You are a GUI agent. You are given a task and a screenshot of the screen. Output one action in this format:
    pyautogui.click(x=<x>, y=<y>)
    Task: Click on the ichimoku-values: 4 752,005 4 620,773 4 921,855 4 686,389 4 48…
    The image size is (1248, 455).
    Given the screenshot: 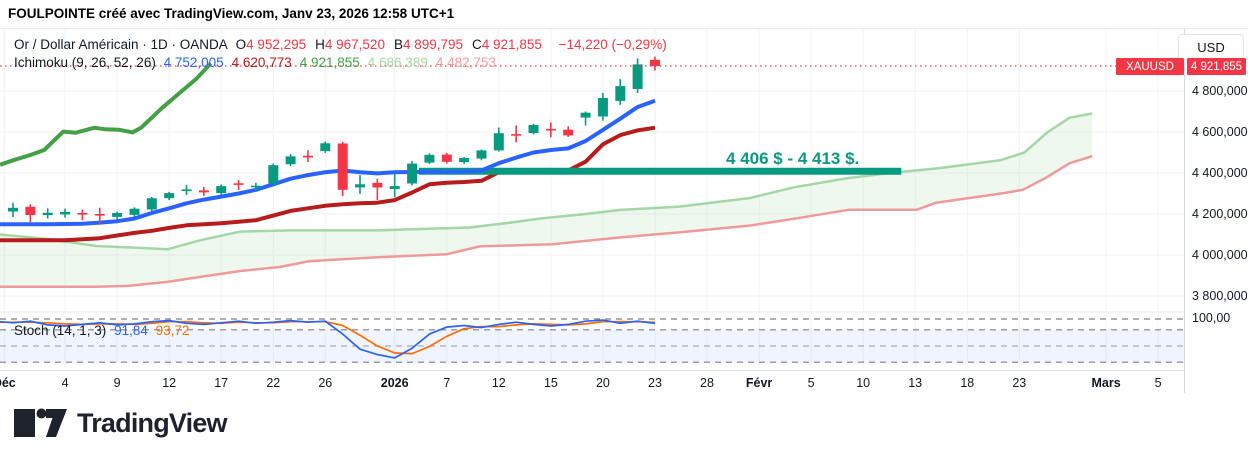 What is the action you would take?
    pyautogui.click(x=334, y=62)
    